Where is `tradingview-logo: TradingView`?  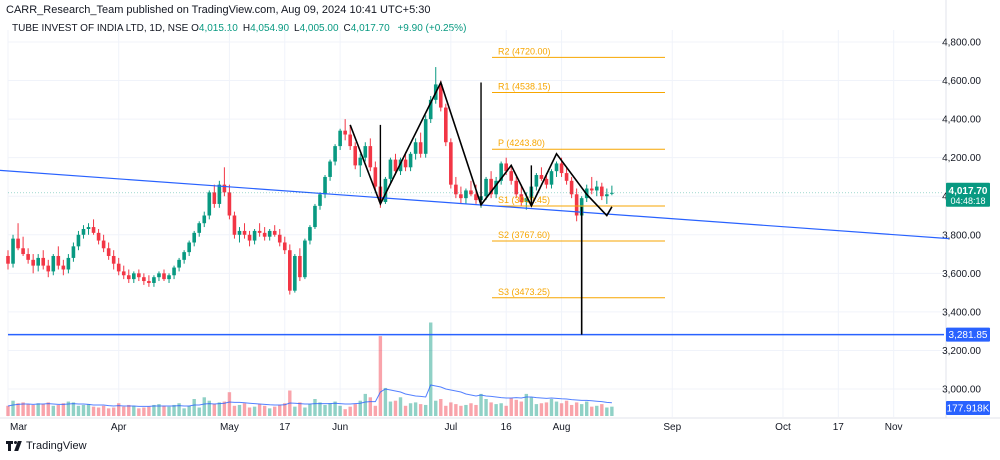
tradingview-logo: TradingView is located at coordinates (46, 446).